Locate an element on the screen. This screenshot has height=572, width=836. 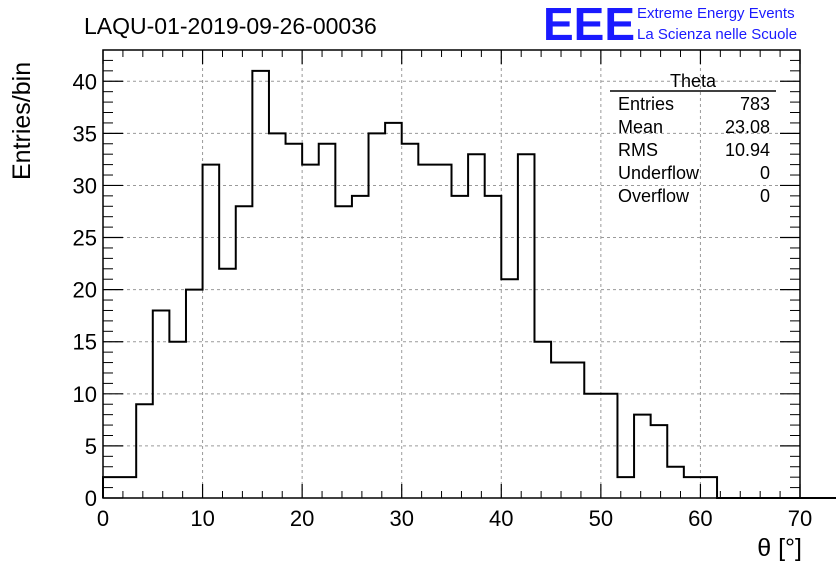
stats-value: 23.08 is located at coordinates (747, 127).